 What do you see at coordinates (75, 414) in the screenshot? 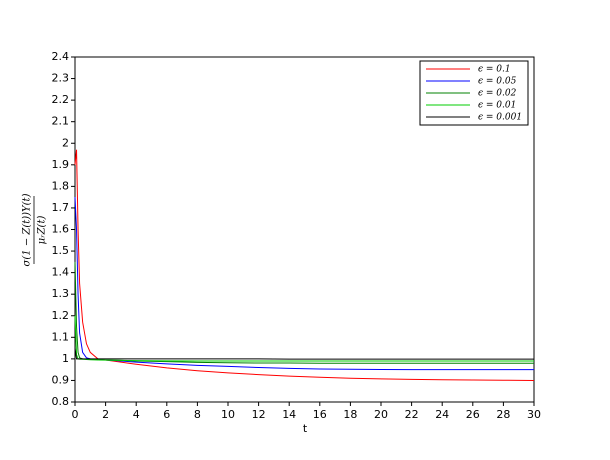
I see `x-tick-label: 0` at bounding box center [75, 414].